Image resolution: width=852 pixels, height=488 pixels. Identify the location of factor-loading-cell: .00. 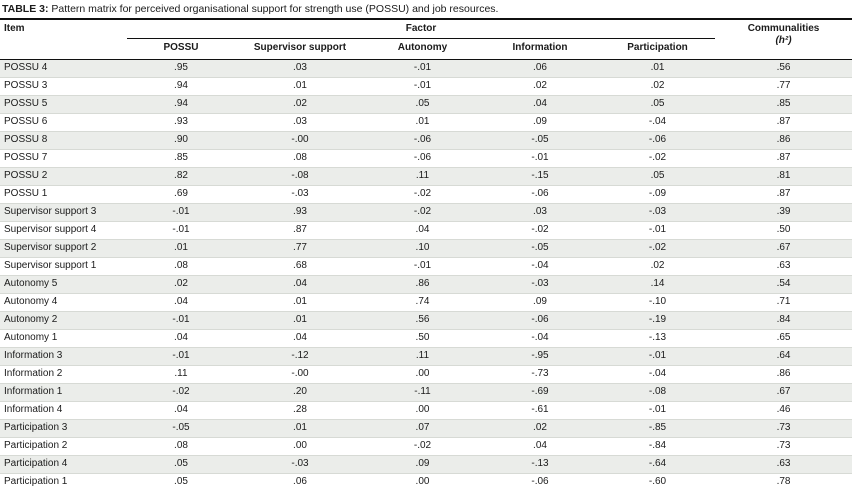
(422, 481).